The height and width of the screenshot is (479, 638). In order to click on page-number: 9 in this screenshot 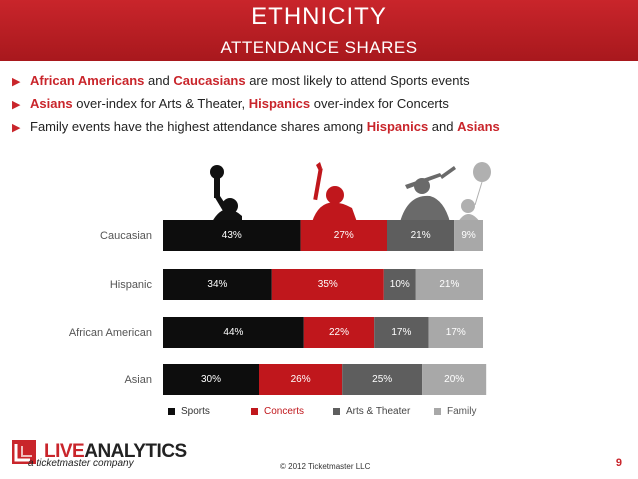, I will do `click(618, 463)`.